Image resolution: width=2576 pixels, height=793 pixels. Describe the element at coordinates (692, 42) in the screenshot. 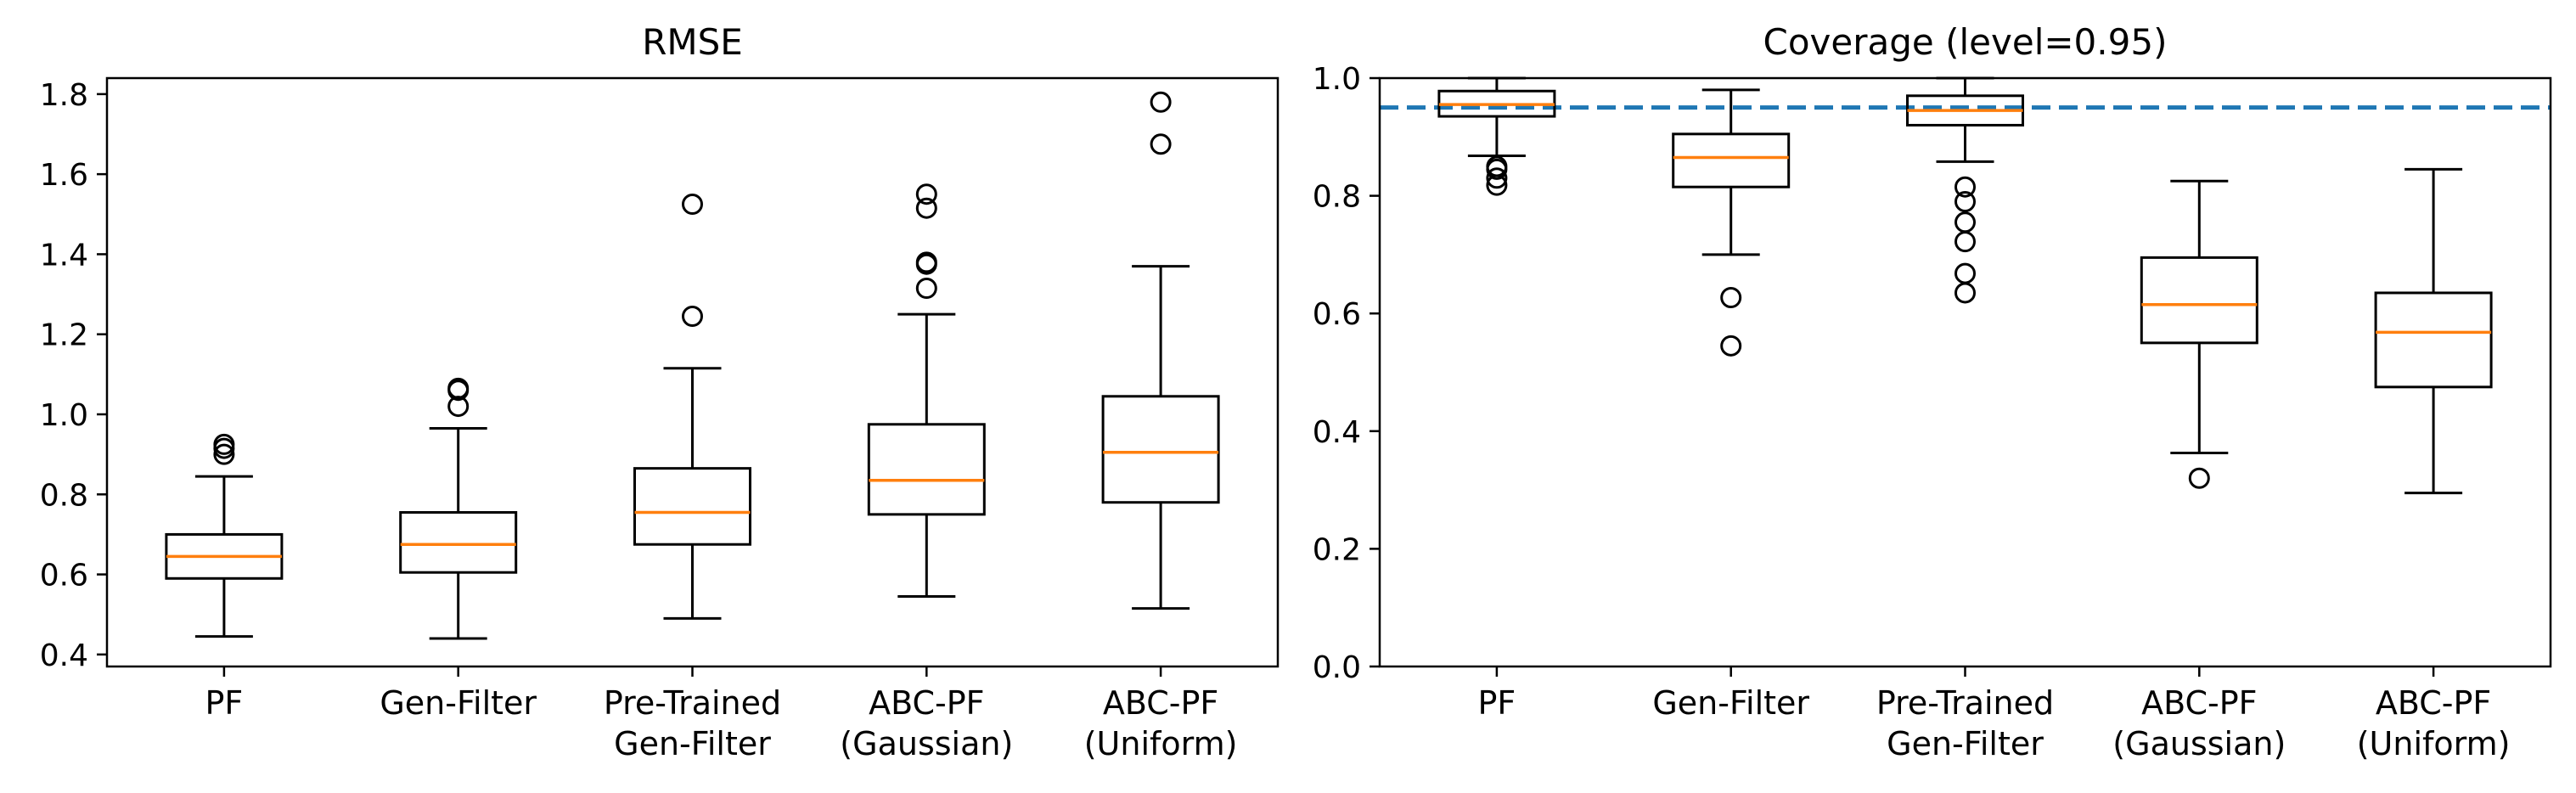

I see `chart-title: RMSE` at that location.